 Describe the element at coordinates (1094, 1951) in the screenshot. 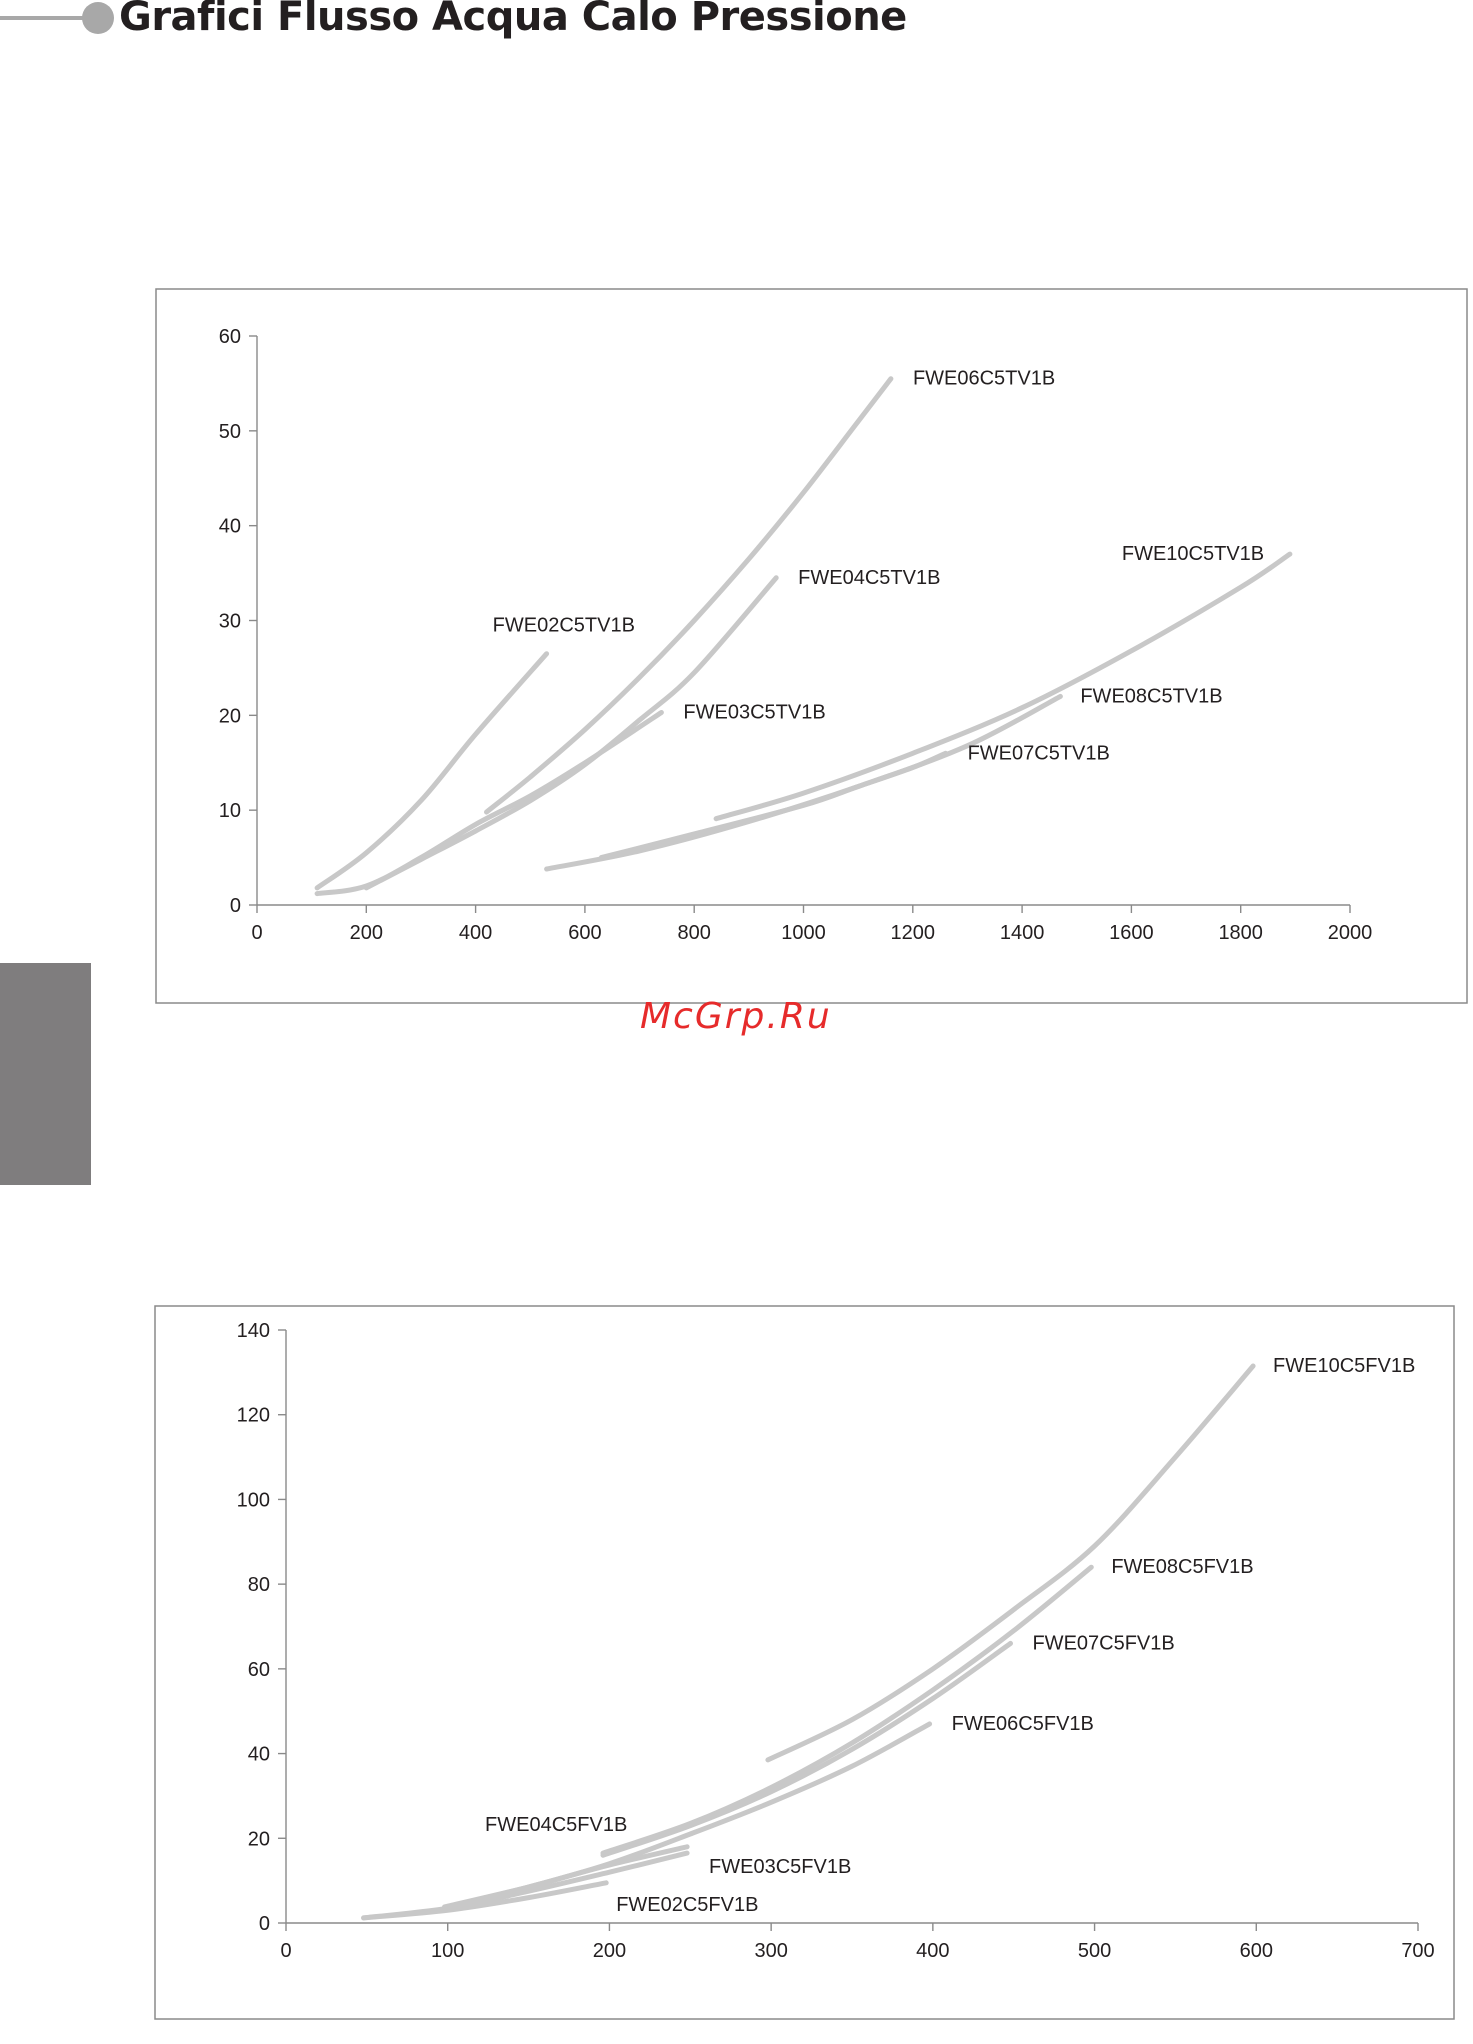

I see `x-tick-label: 500` at that location.